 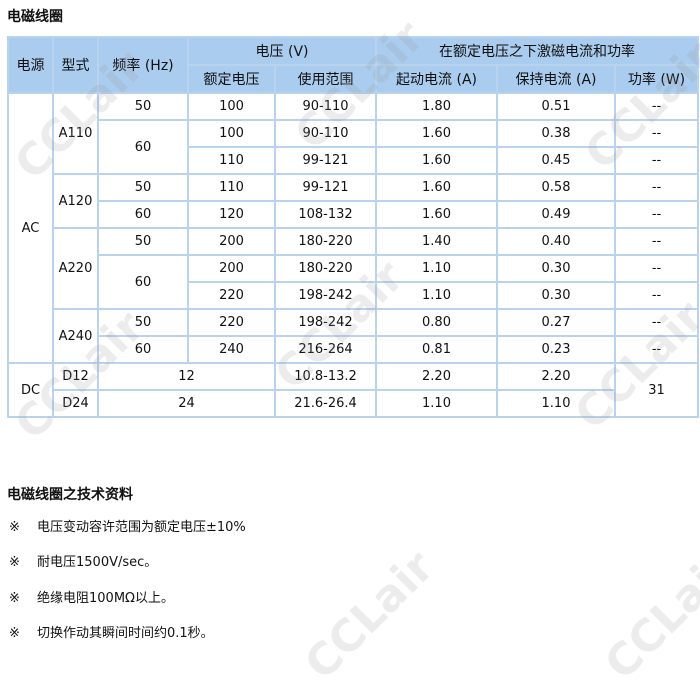 I want to click on header-model: 型式, so click(x=75, y=65).